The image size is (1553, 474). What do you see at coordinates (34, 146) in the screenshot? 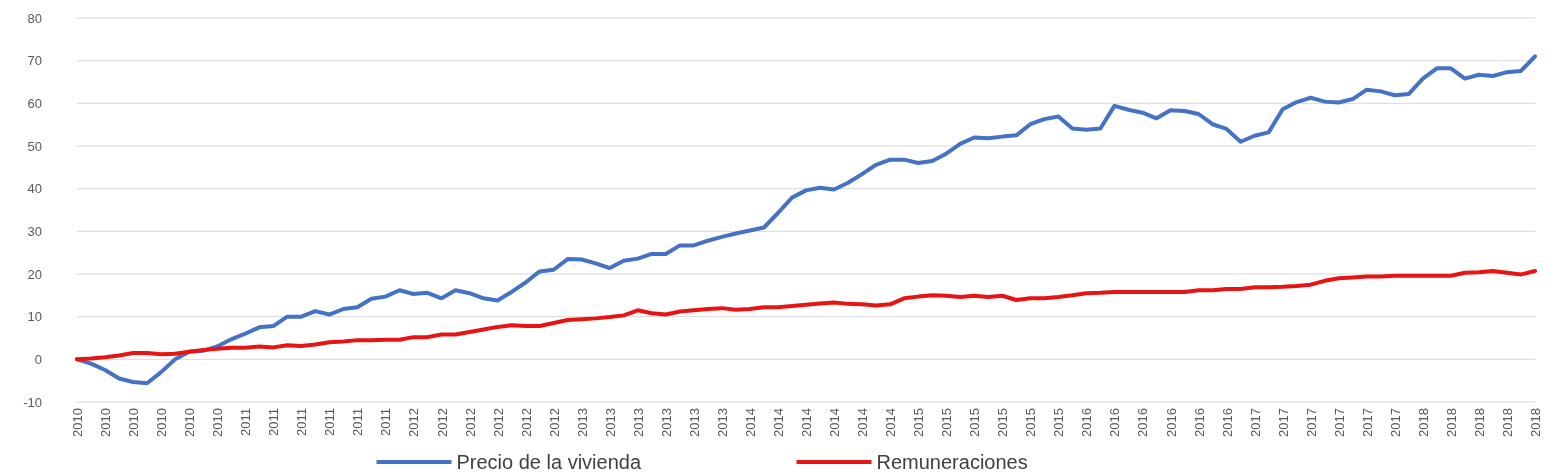
I see `y-tick-label: 50` at bounding box center [34, 146].